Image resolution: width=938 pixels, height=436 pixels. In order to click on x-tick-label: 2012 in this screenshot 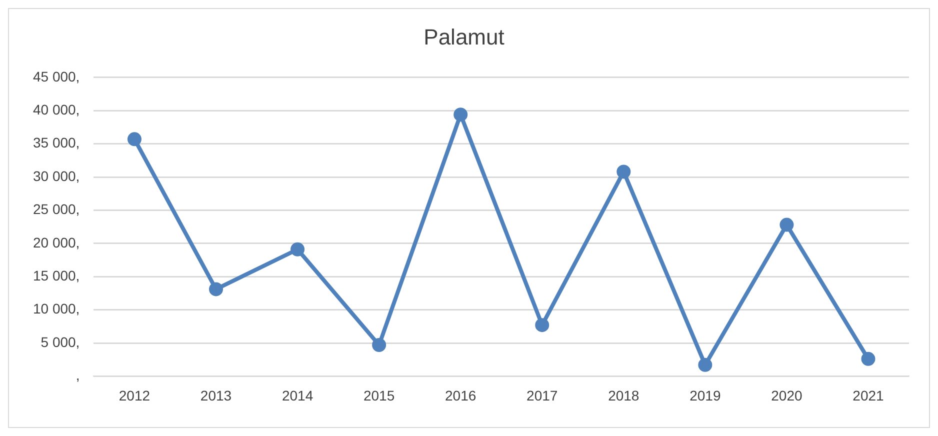, I will do `click(134, 395)`.